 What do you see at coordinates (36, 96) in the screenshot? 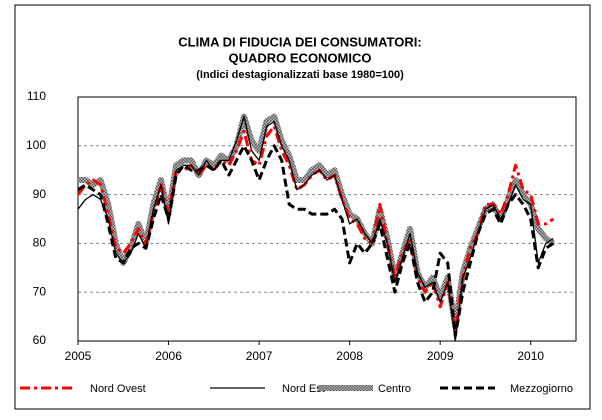
I see `y-tick-label: 110` at bounding box center [36, 96].